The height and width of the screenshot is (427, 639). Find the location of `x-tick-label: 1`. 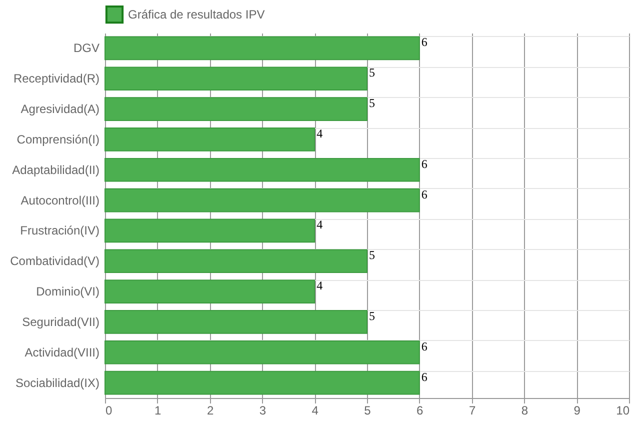

x-tick-label: 1 is located at coordinates (158, 411).